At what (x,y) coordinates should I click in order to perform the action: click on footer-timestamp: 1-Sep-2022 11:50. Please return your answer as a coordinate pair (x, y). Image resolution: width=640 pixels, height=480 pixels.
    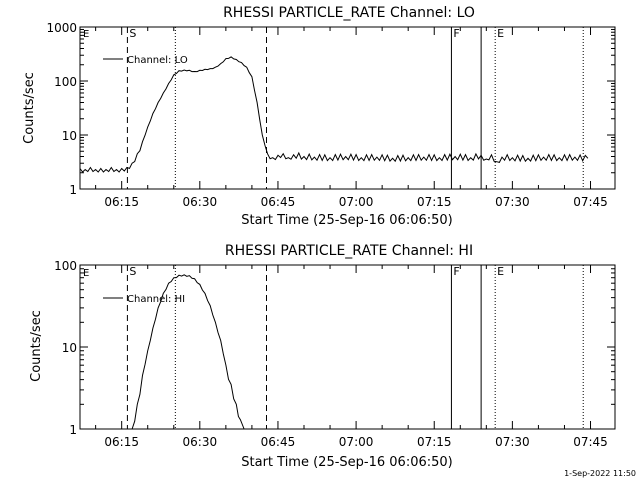
    Looking at the image, I should click on (600, 473).